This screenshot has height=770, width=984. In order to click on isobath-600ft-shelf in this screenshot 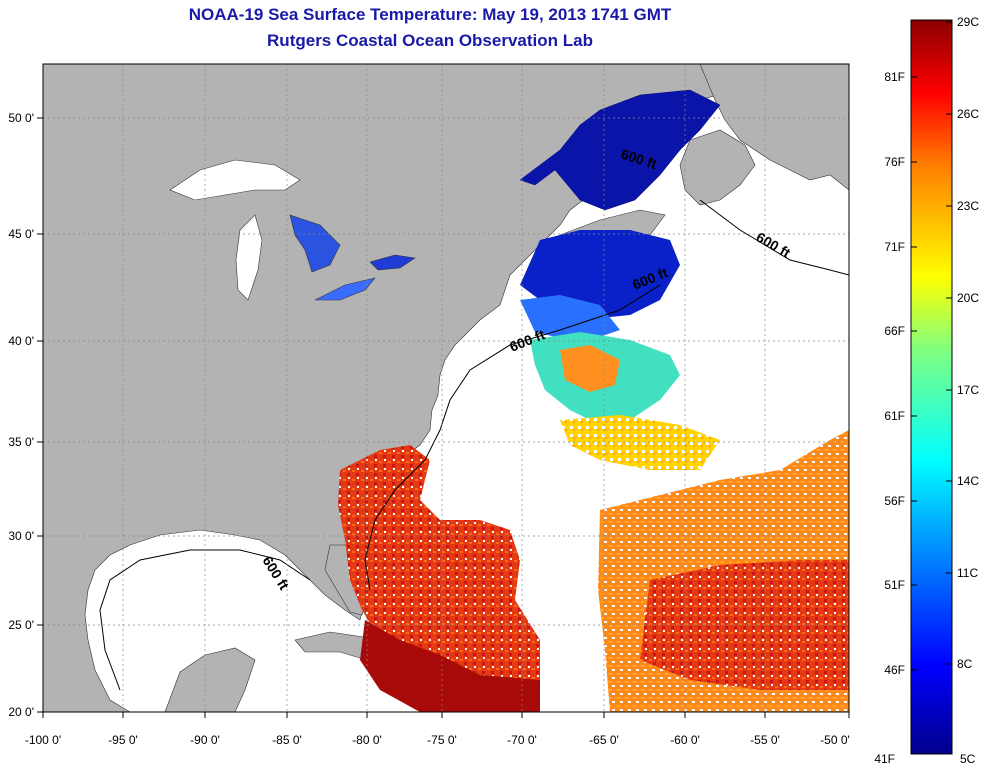, I will do `click(512, 437)`.